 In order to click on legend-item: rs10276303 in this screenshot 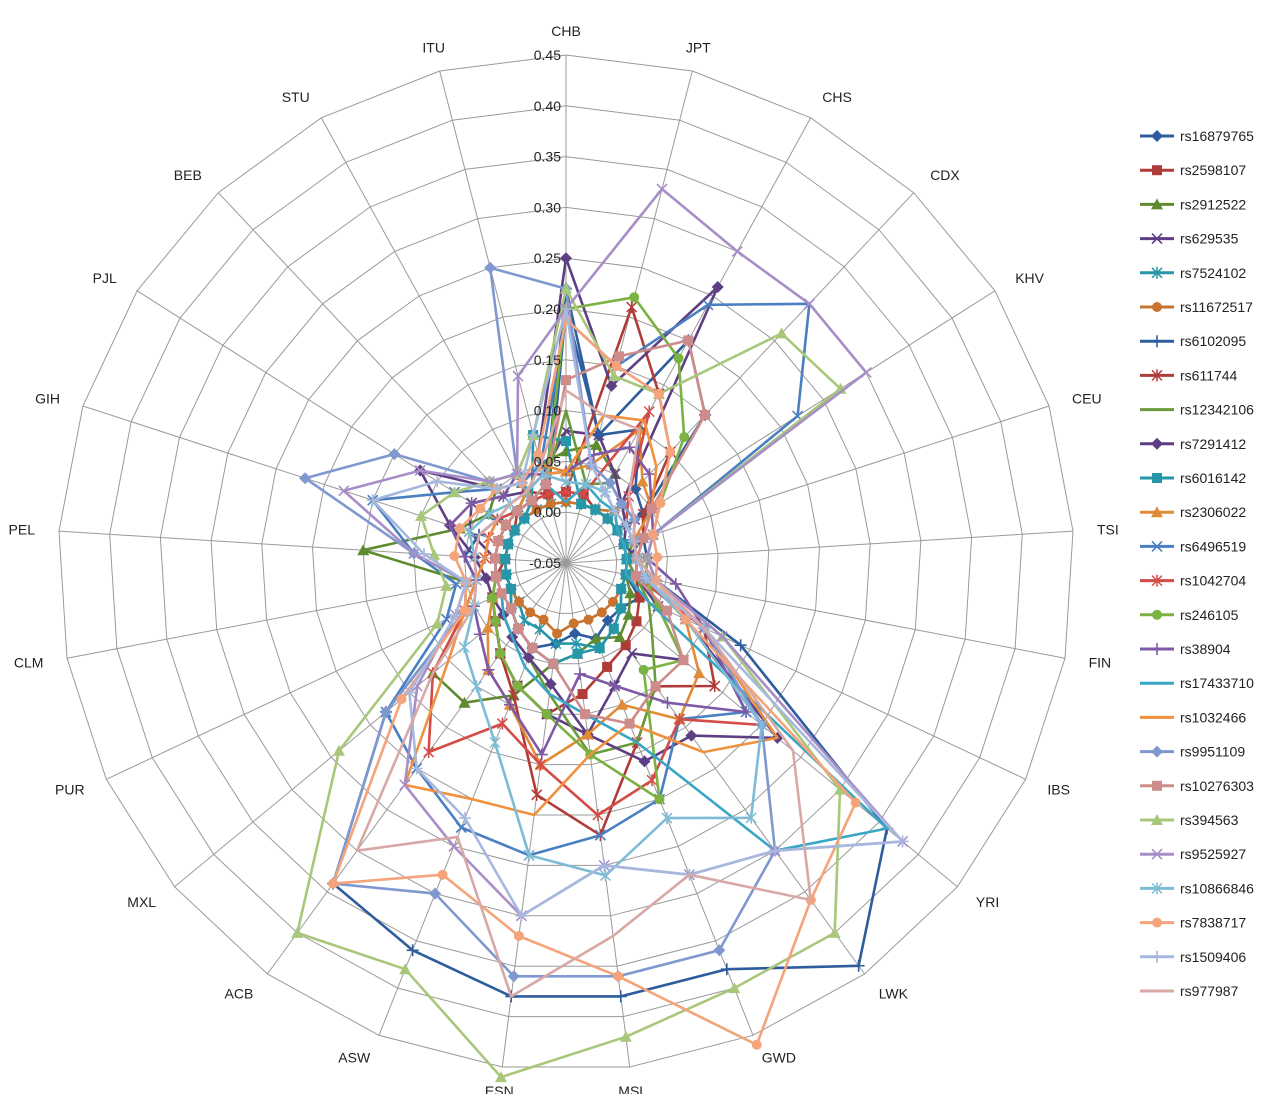, I will do `click(1197, 786)`.